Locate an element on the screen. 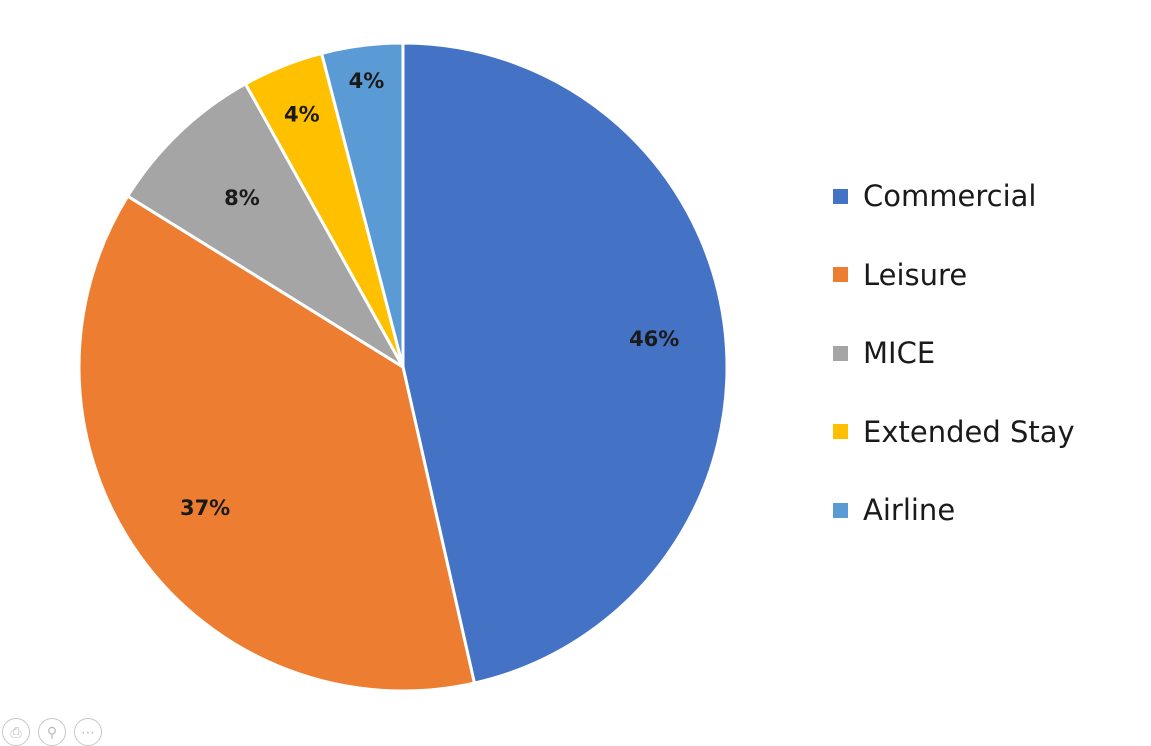 This screenshot has width=1151, height=746. legend-item-extended-stay: Extended Stay is located at coordinates (954, 432).